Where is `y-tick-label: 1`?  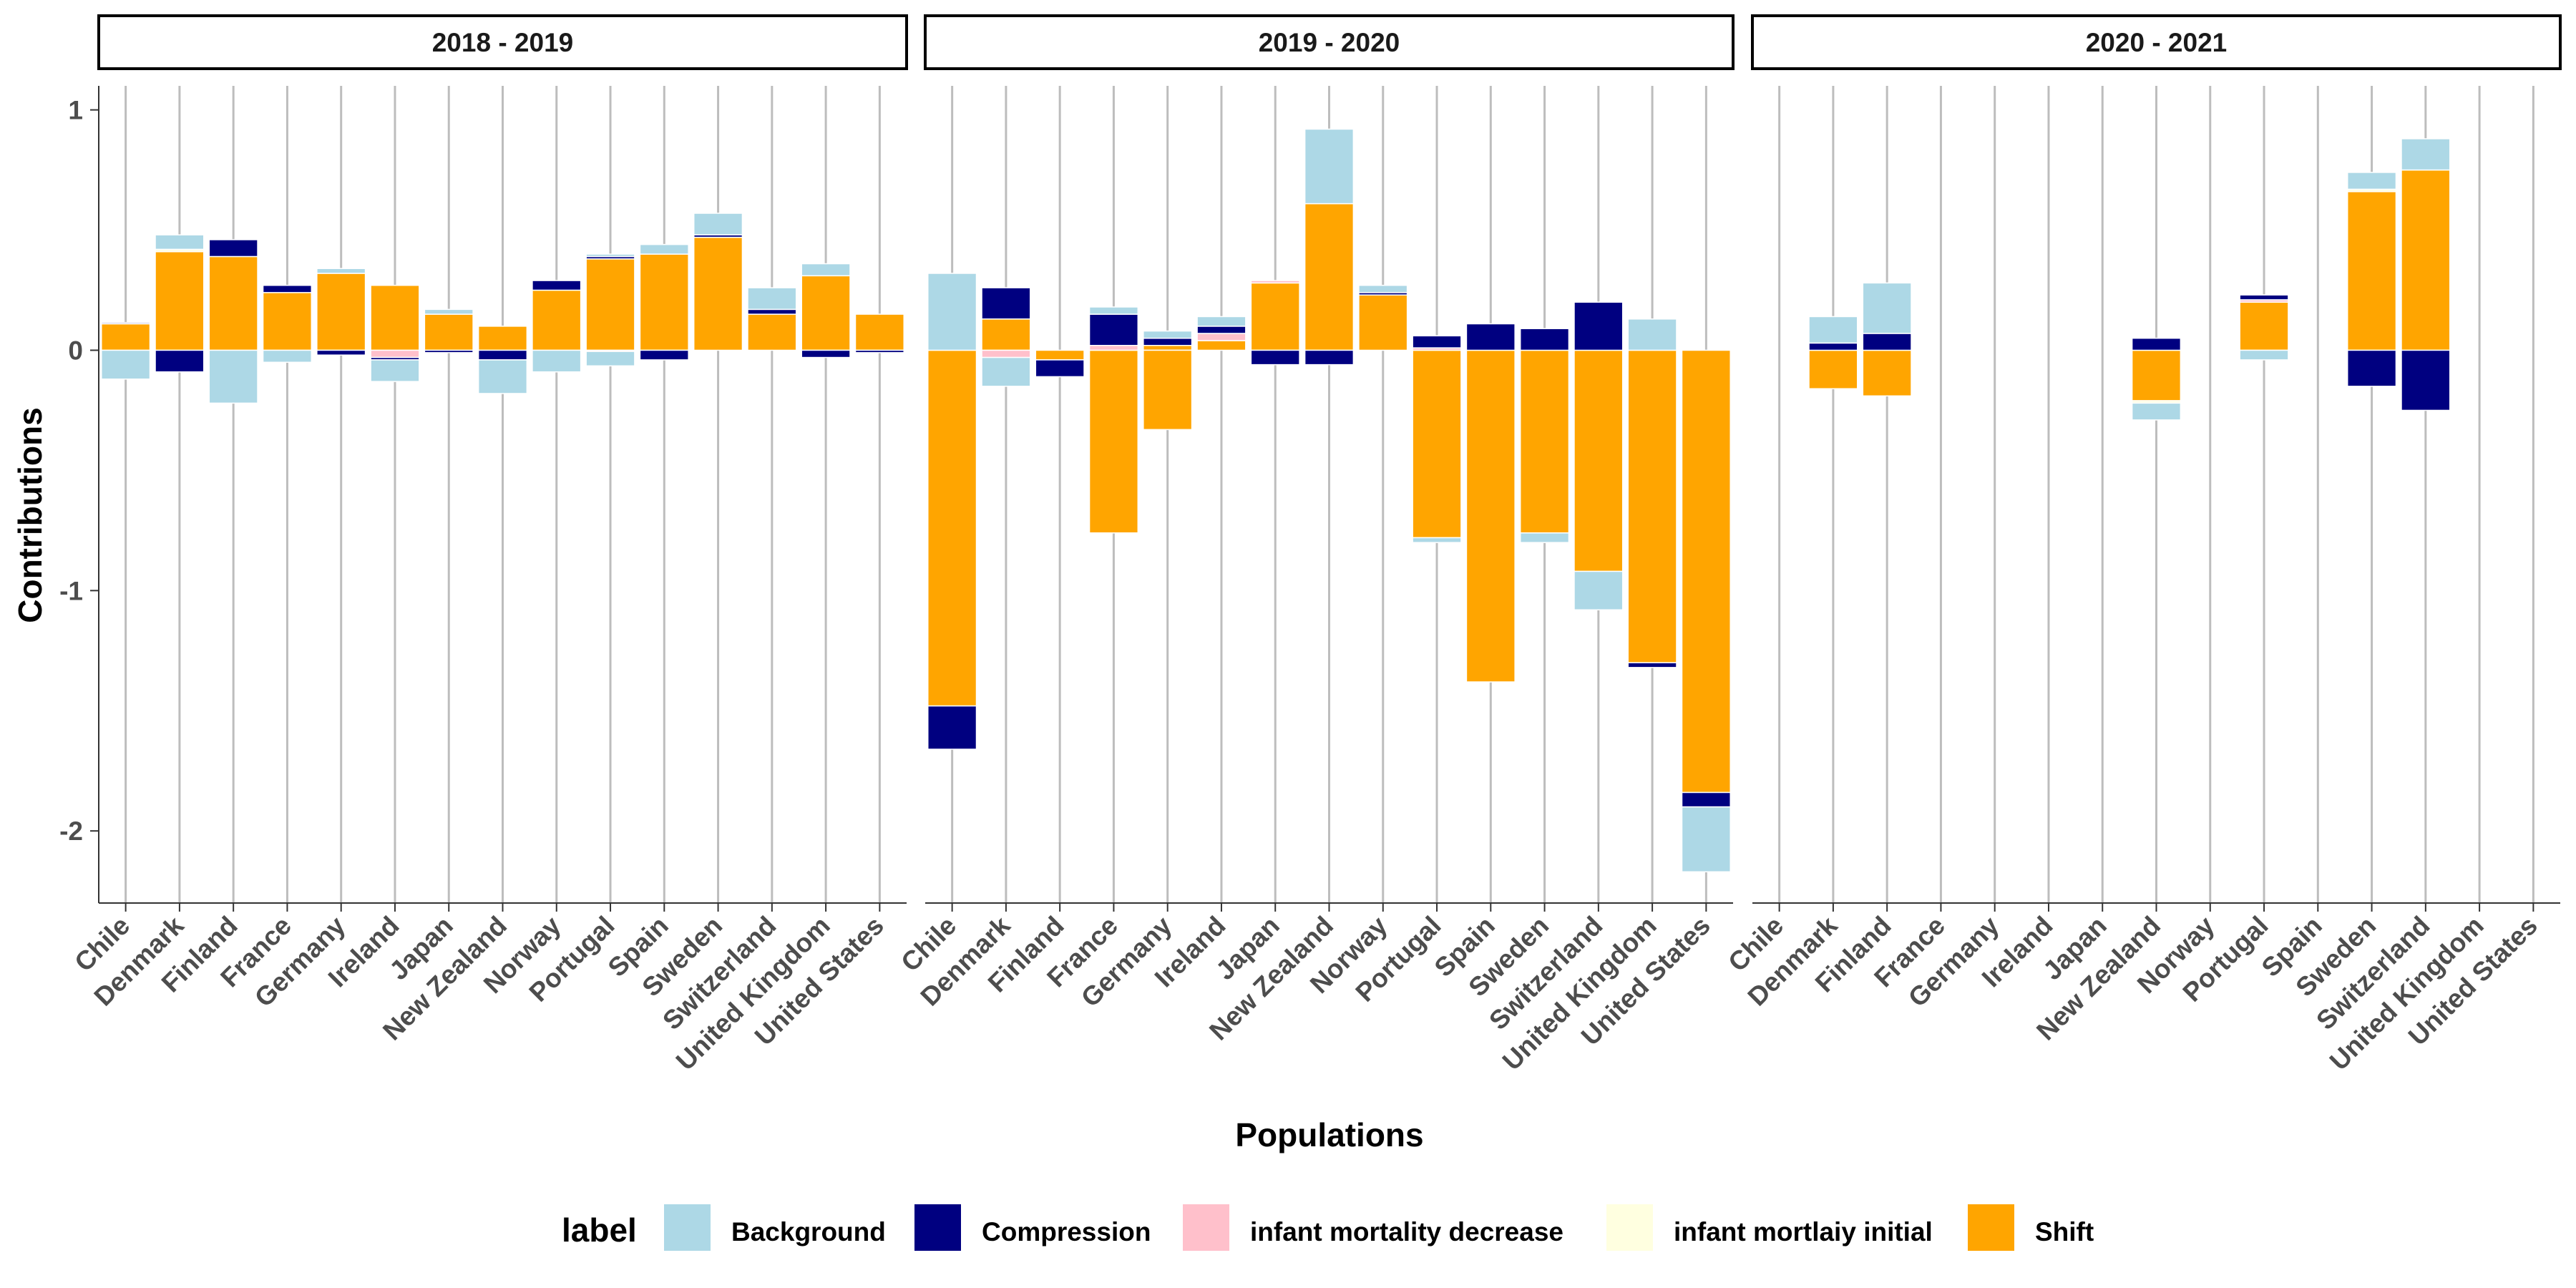 y-tick-label: 1 is located at coordinates (75, 110).